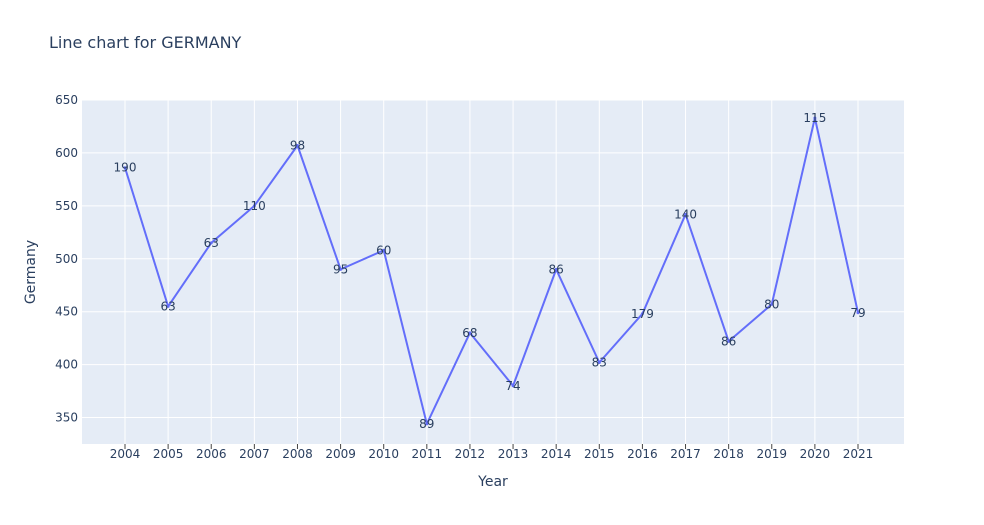  What do you see at coordinates (858, 454) in the screenshot?
I see `x-tick-label: 2021` at bounding box center [858, 454].